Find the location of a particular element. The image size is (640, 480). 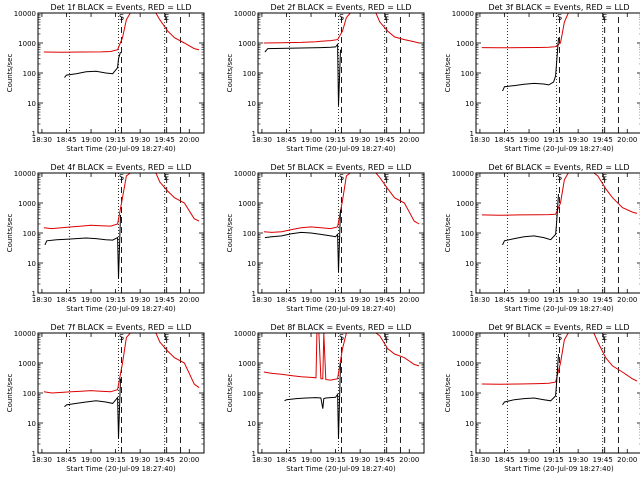

chart-title: Det 4f BLACK = Events, RED = LLD is located at coordinates (120, 167).